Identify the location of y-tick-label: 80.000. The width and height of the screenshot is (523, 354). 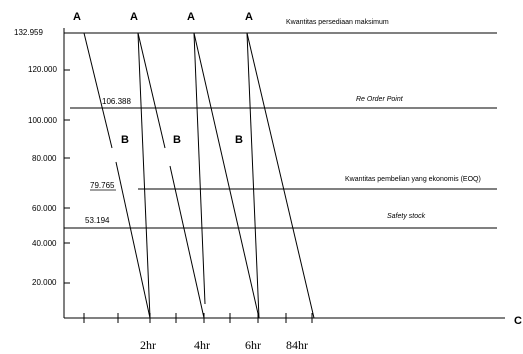
(44, 158).